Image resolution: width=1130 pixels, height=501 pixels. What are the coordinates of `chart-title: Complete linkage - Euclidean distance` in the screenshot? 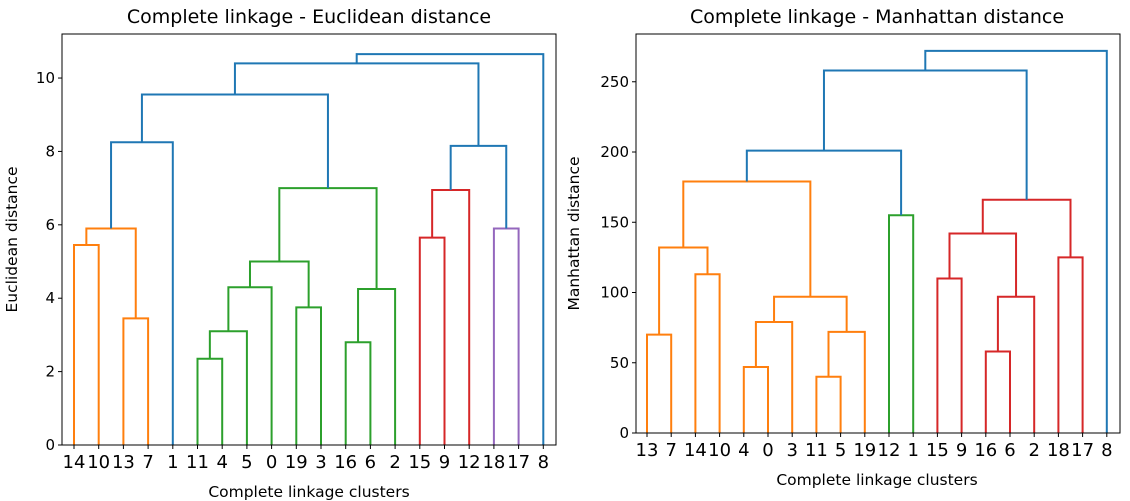 It's located at (309, 17).